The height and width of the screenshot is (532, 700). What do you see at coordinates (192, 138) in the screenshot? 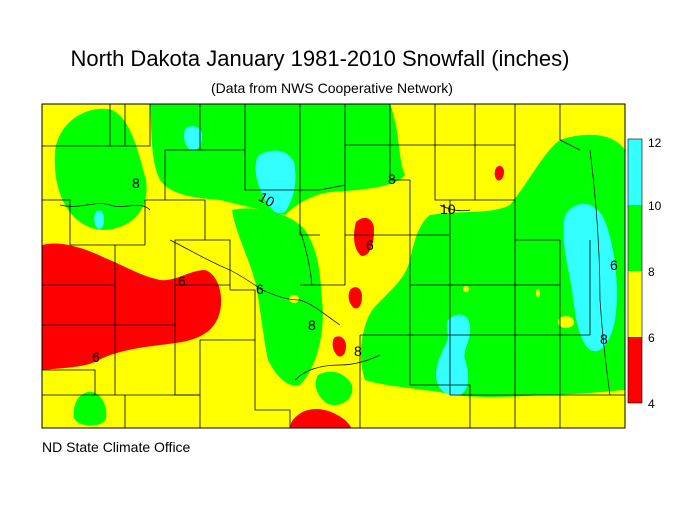
I see `cyan-region-northwest-top` at bounding box center [192, 138].